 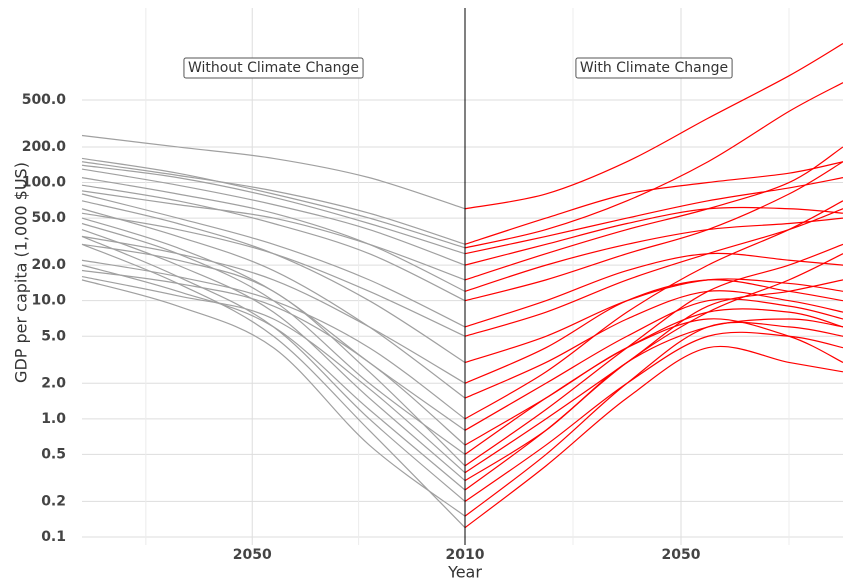 What do you see at coordinates (48, 265) in the screenshot?
I see `y-tick-label: 20.0` at bounding box center [48, 265].